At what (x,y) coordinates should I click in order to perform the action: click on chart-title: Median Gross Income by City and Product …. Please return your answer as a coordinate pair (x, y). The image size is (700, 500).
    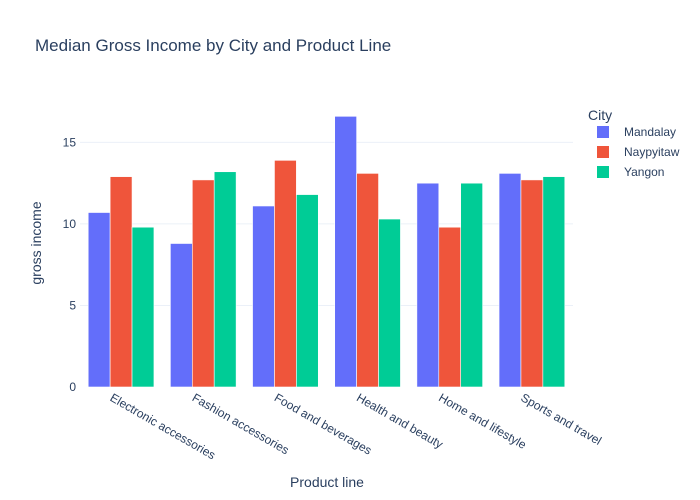
    Looking at the image, I should click on (213, 45).